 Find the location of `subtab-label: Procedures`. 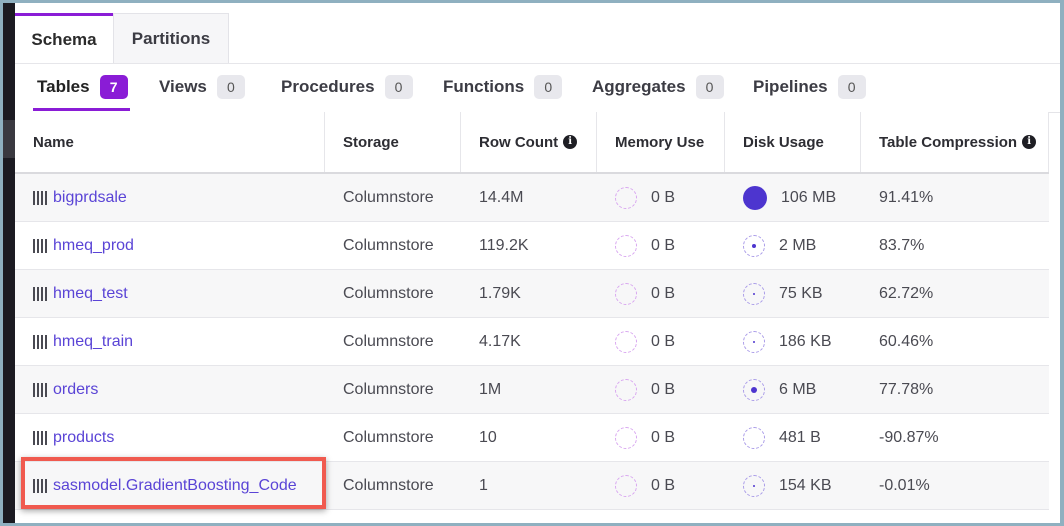

subtab-label: Procedures is located at coordinates (328, 86).